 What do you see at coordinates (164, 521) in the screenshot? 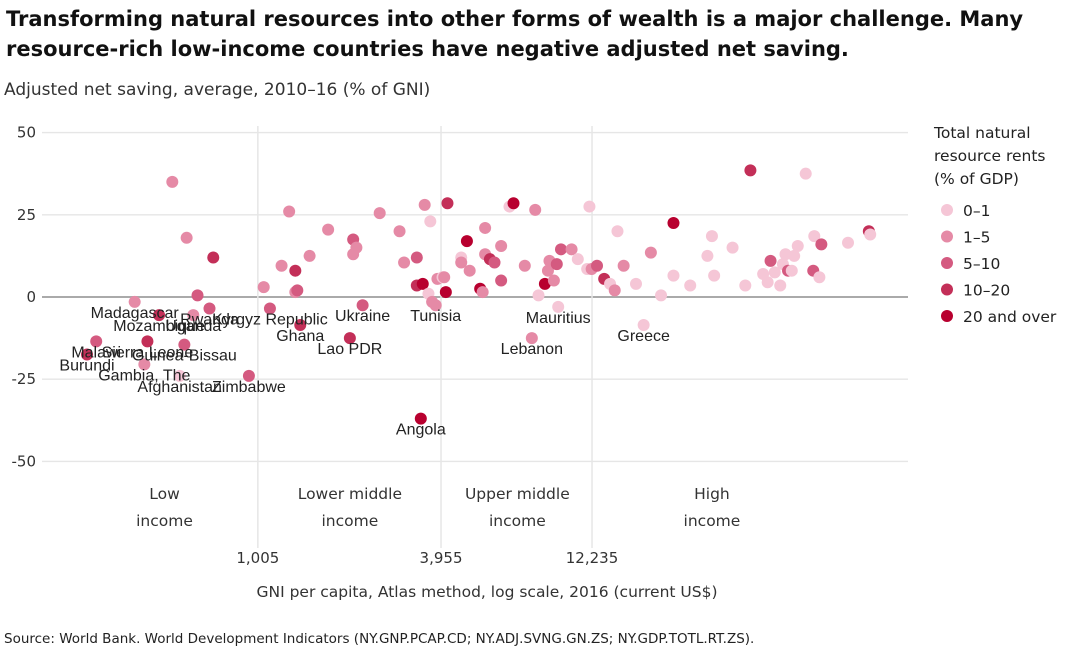
I see `income-group-label: income` at bounding box center [164, 521].